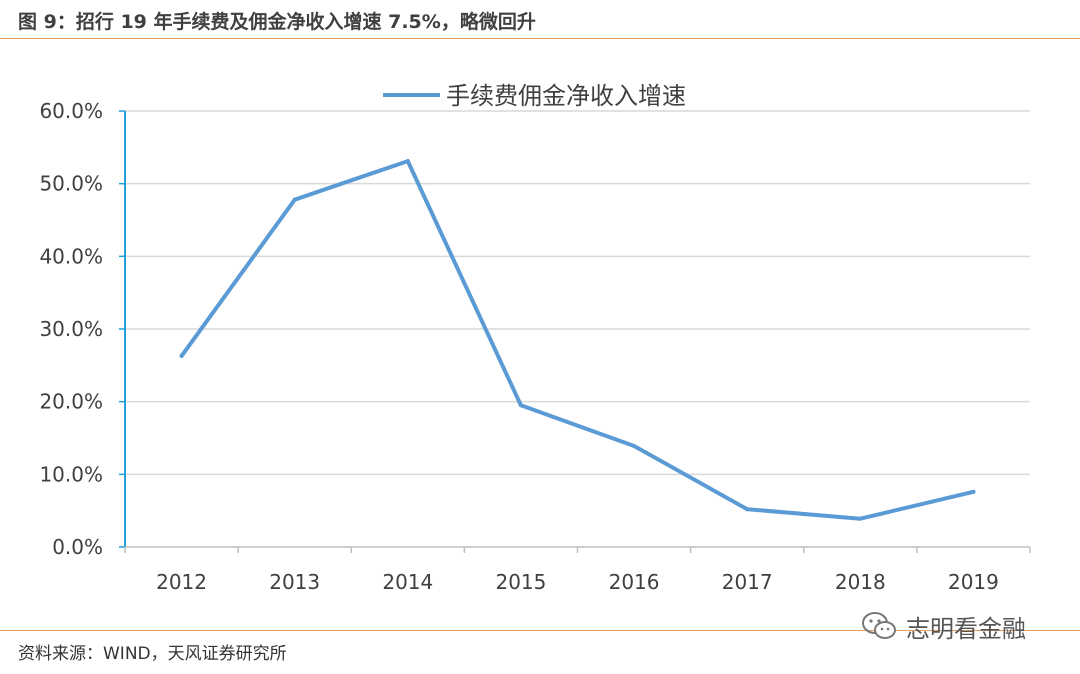 This screenshot has width=1080, height=674. I want to click on x-tick-label: 2018, so click(860, 582).